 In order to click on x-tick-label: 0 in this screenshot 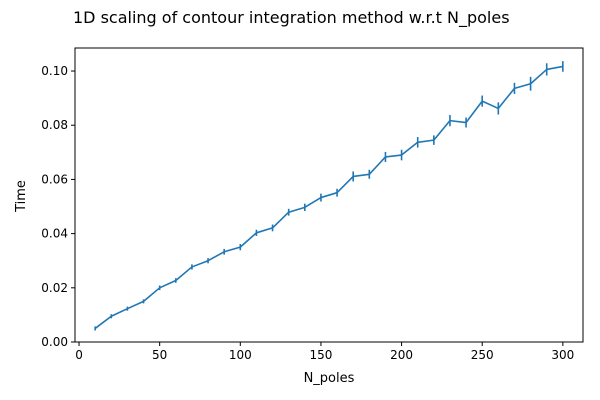, I will do `click(79, 355)`.